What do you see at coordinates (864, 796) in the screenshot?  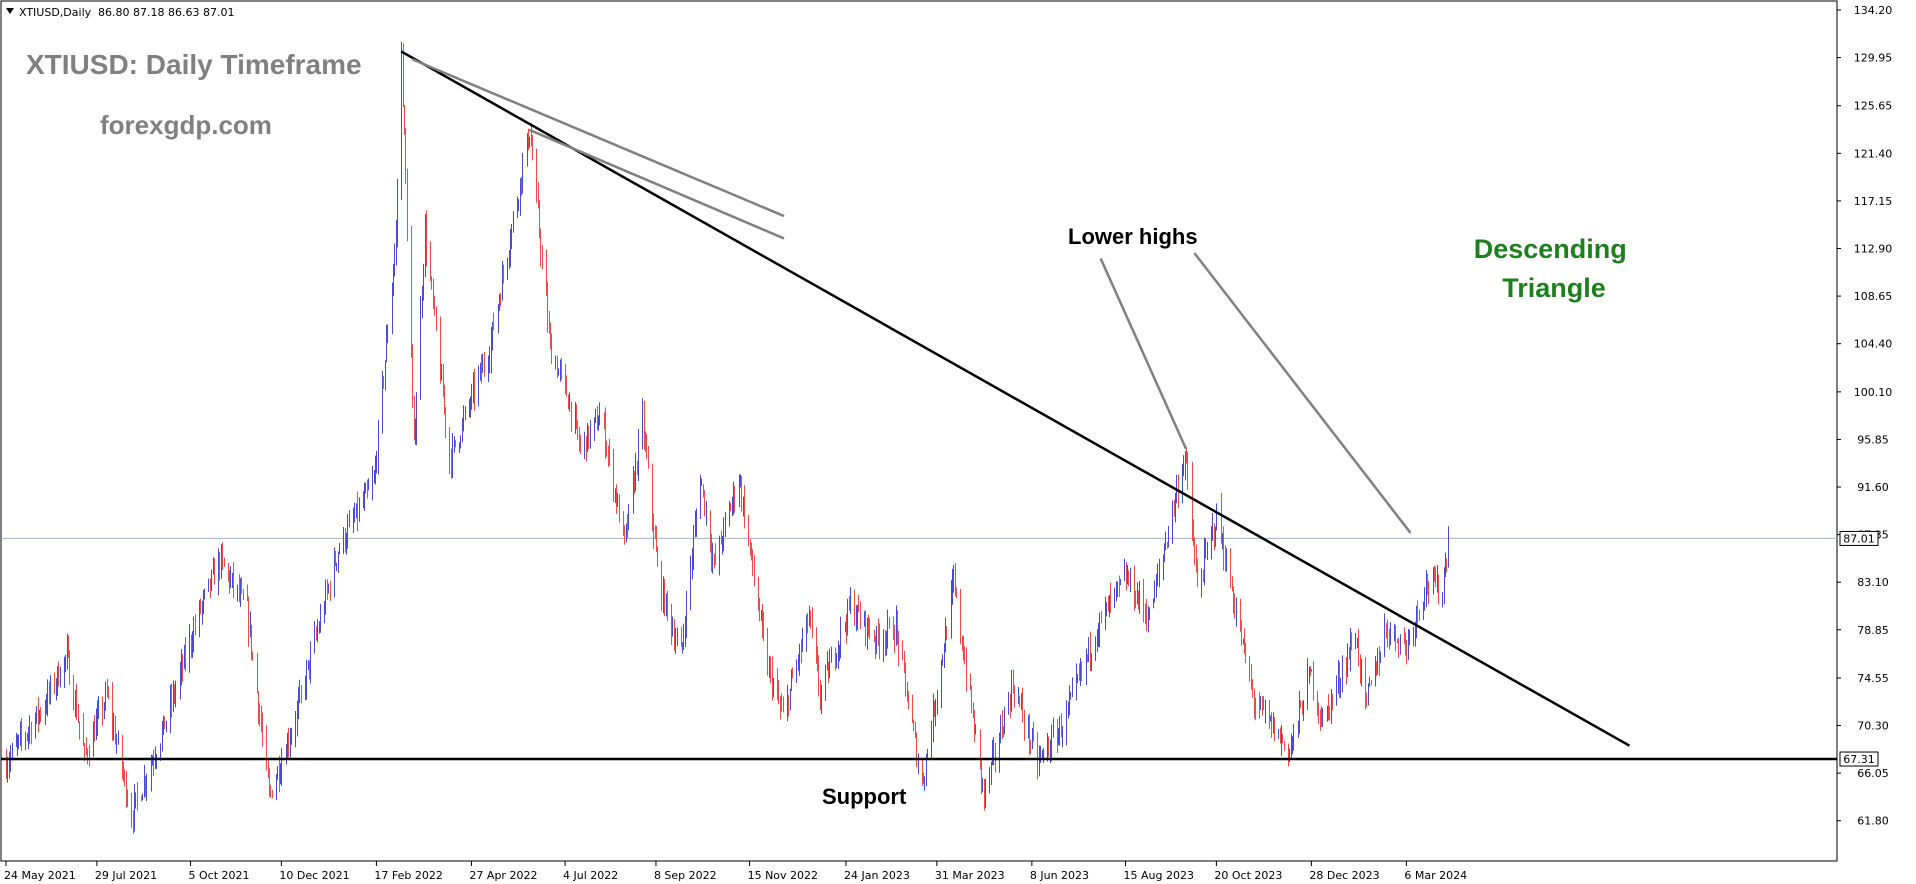 I see `support-label: Support` at bounding box center [864, 796].